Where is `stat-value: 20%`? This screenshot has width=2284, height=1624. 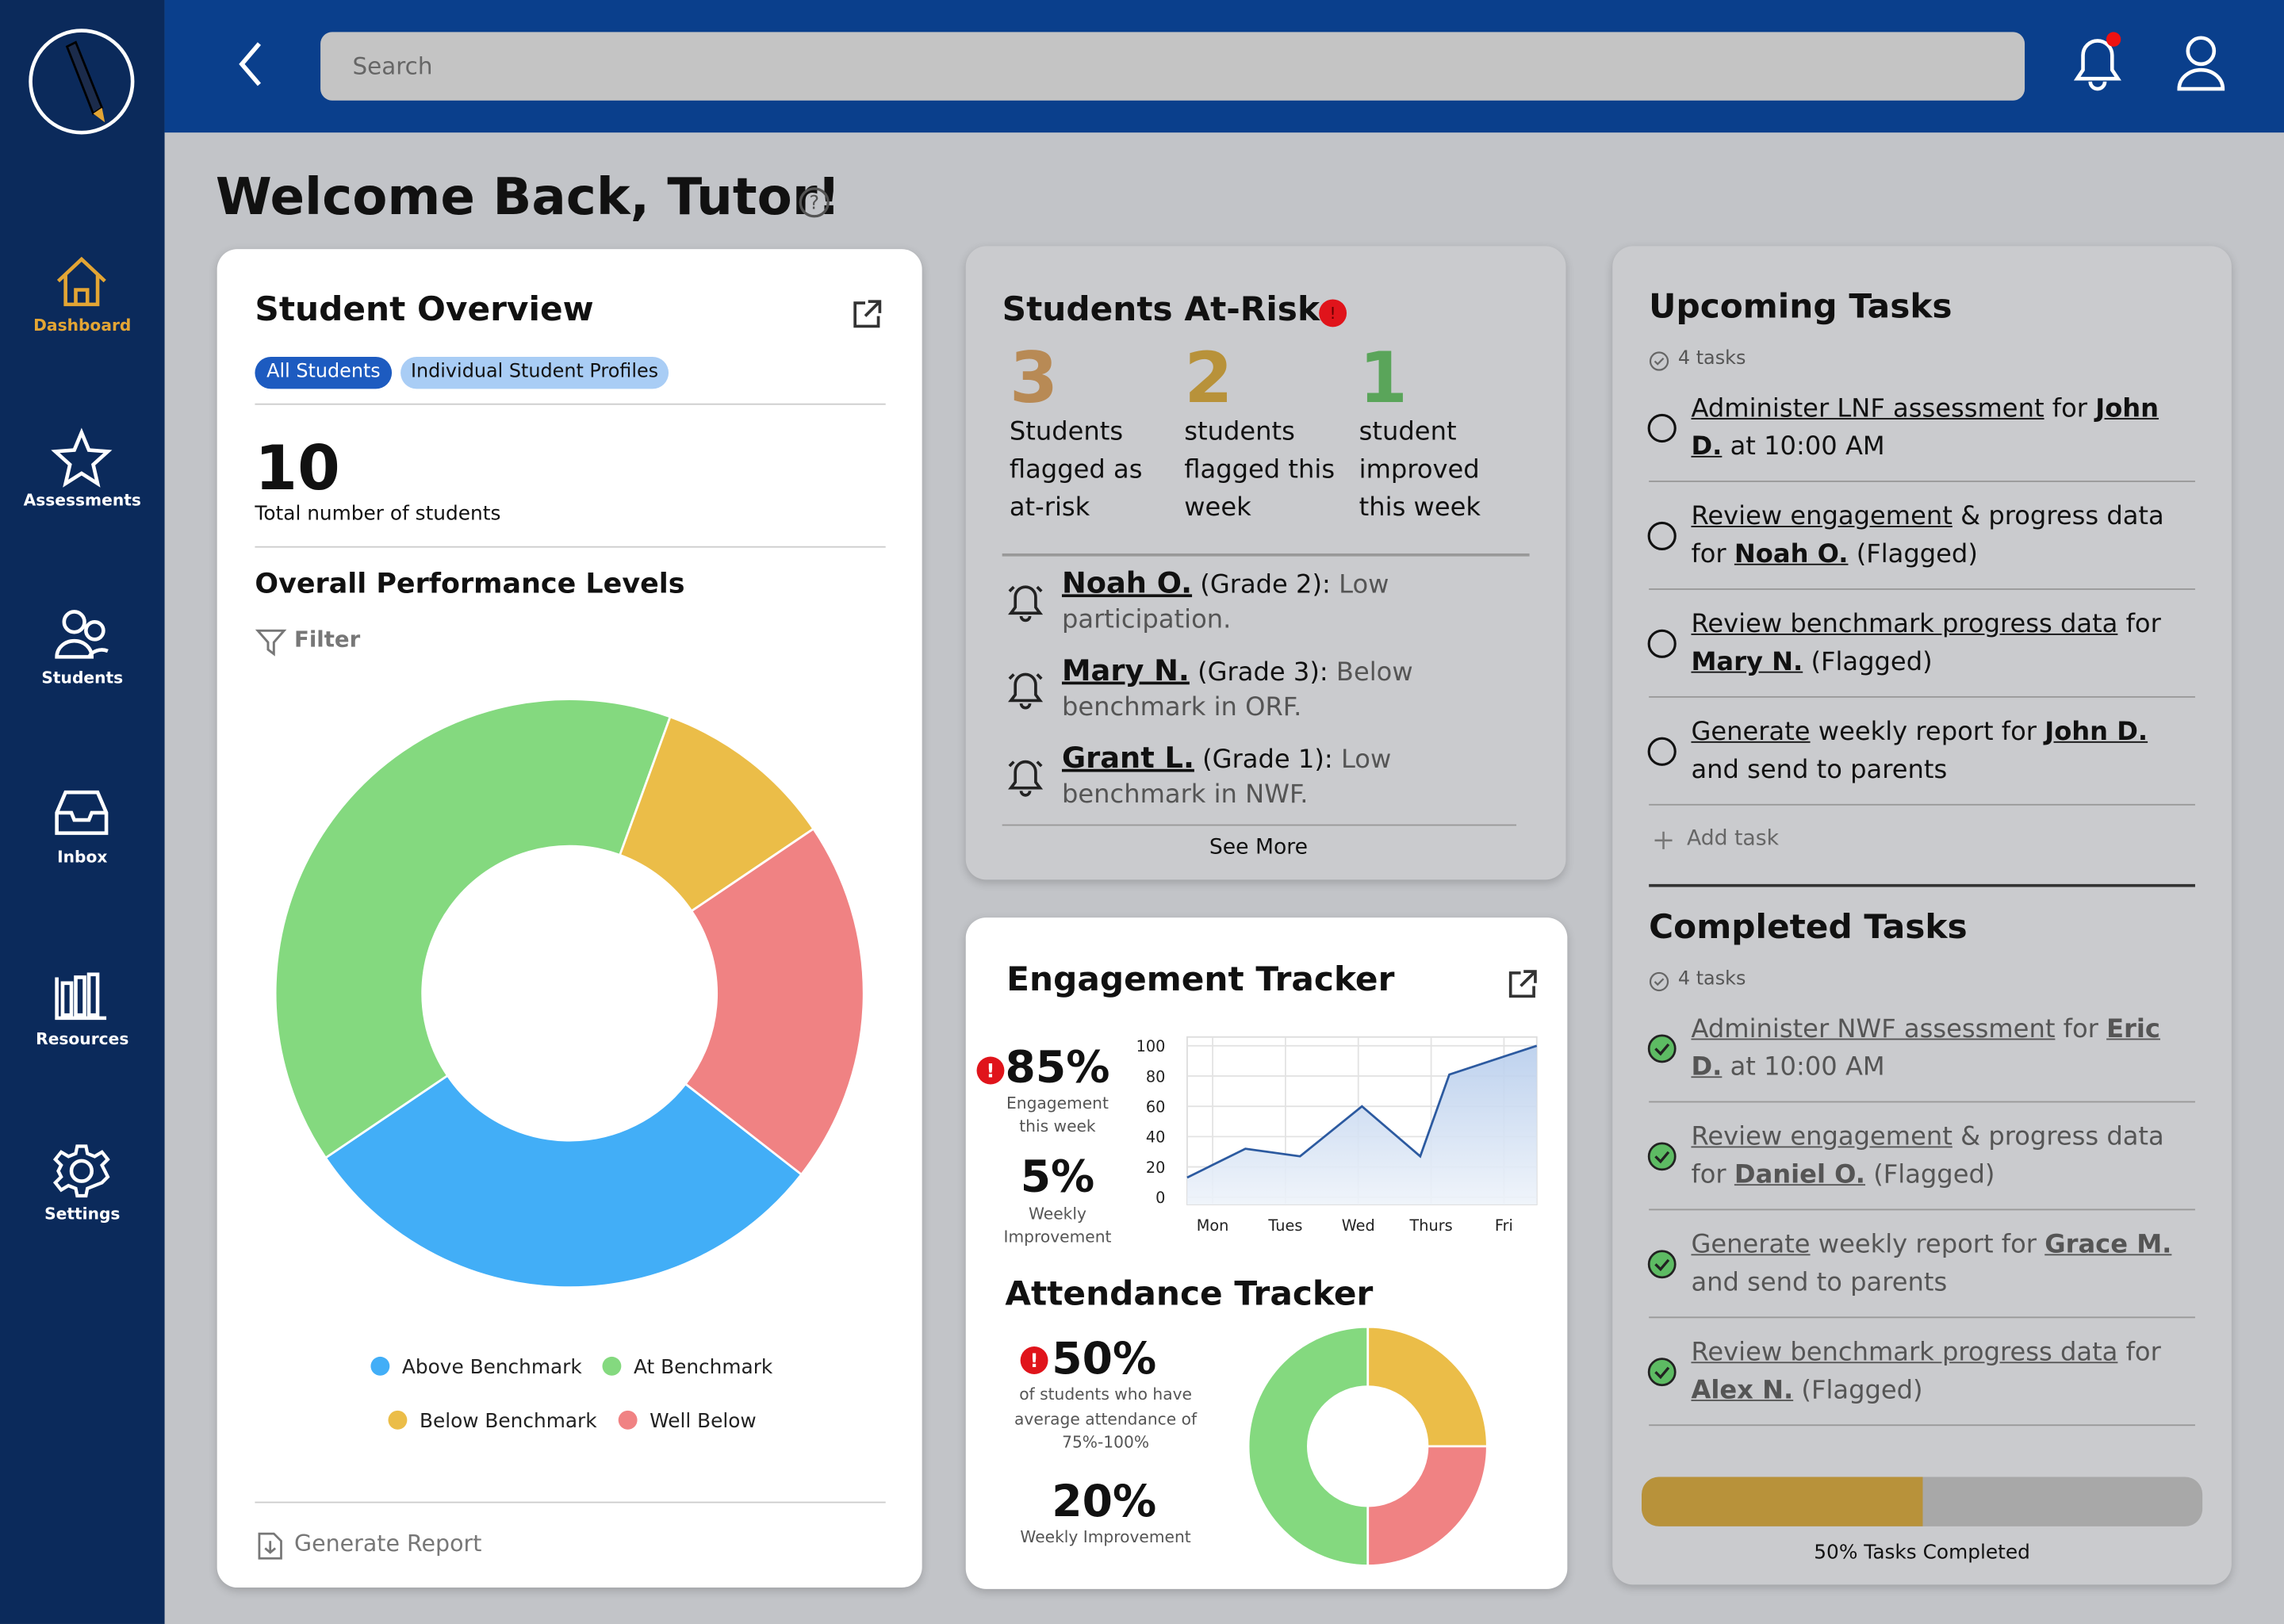 stat-value: 20% is located at coordinates (1104, 1502).